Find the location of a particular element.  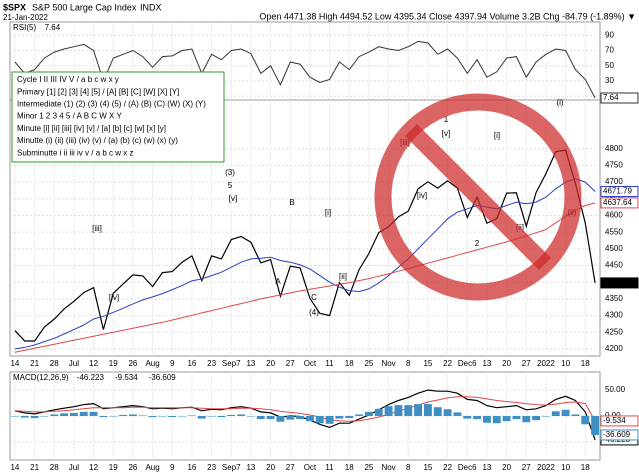

x-tick-label: 19 is located at coordinates (113, 363).